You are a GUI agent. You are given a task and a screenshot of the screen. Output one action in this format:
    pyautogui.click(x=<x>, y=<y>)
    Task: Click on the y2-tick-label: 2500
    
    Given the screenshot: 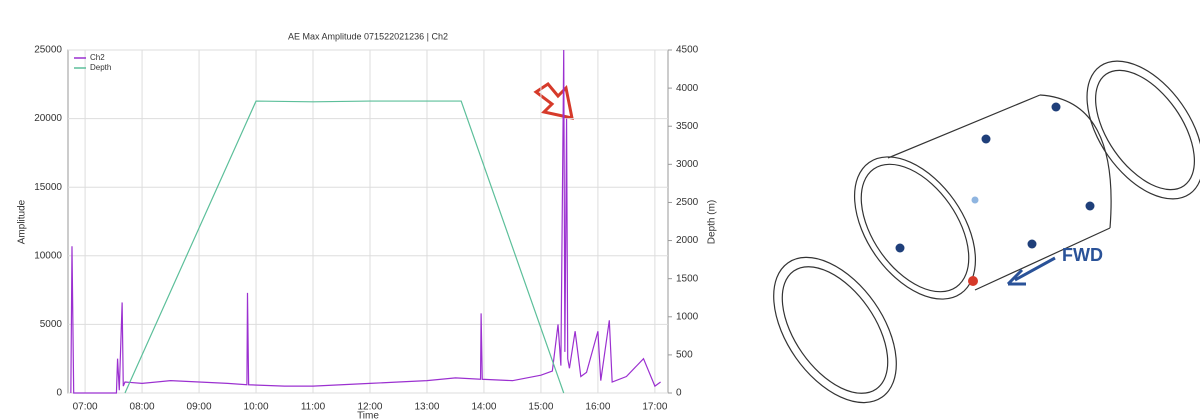 What is the action you would take?
    pyautogui.click(x=687, y=202)
    